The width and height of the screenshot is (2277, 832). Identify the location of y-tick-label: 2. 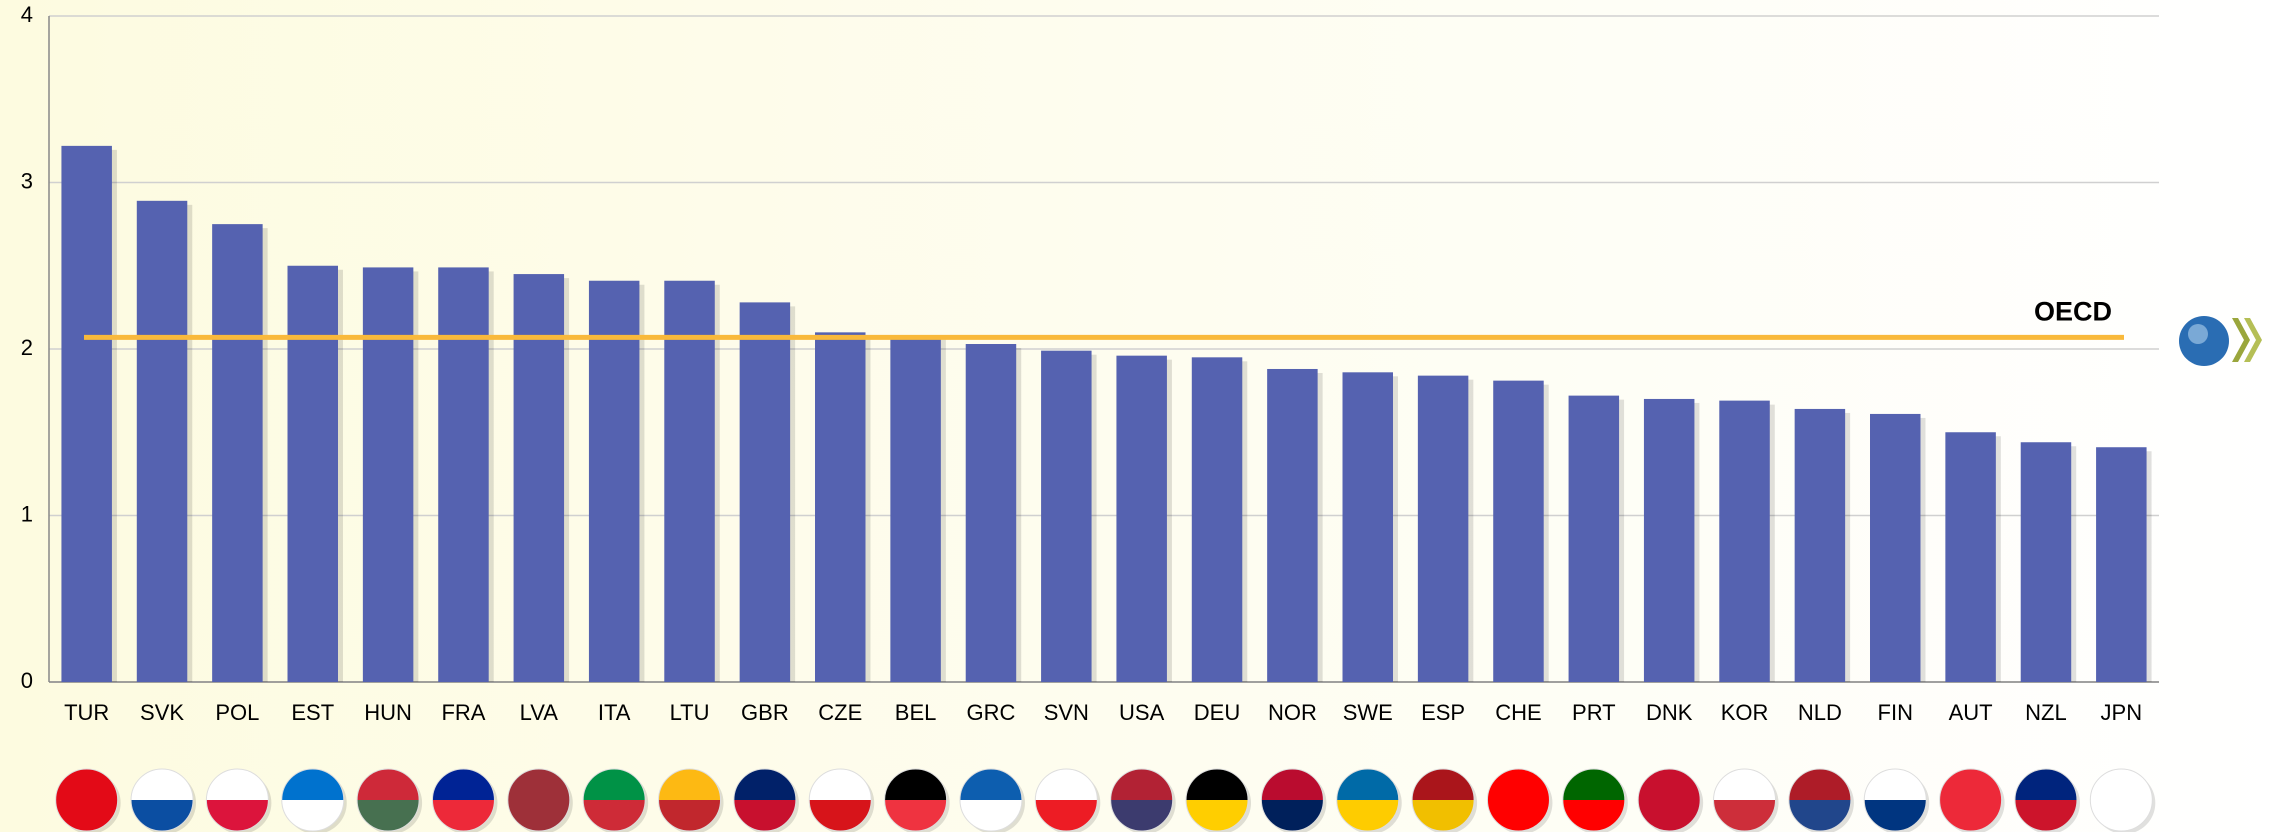
(27, 347).